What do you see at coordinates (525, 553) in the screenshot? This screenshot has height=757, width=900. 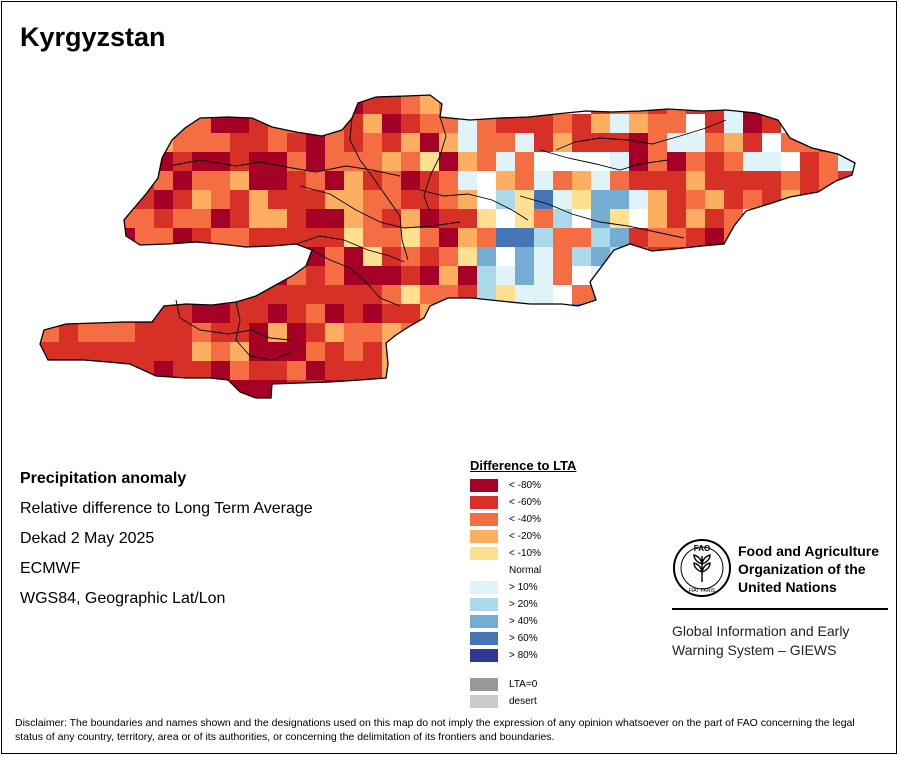 I see `legend-item-label: < -10%` at bounding box center [525, 553].